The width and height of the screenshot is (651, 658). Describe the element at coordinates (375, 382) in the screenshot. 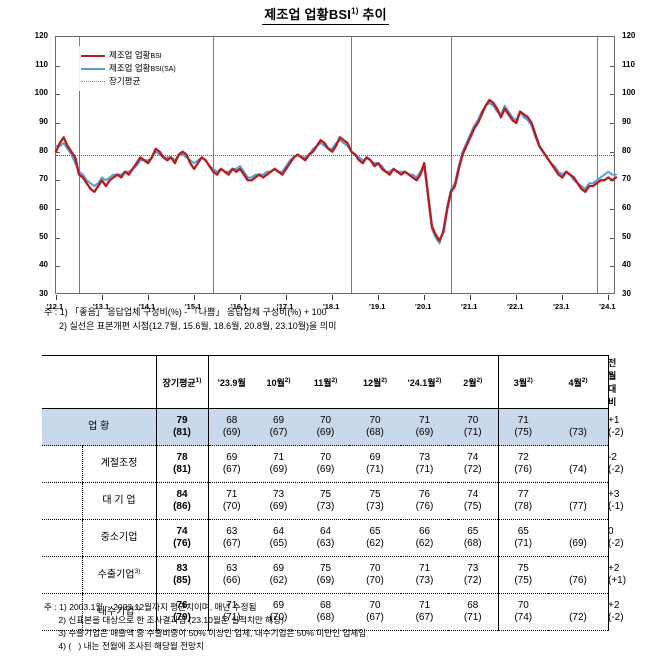

I see `header-col-3: 12월2)` at that location.